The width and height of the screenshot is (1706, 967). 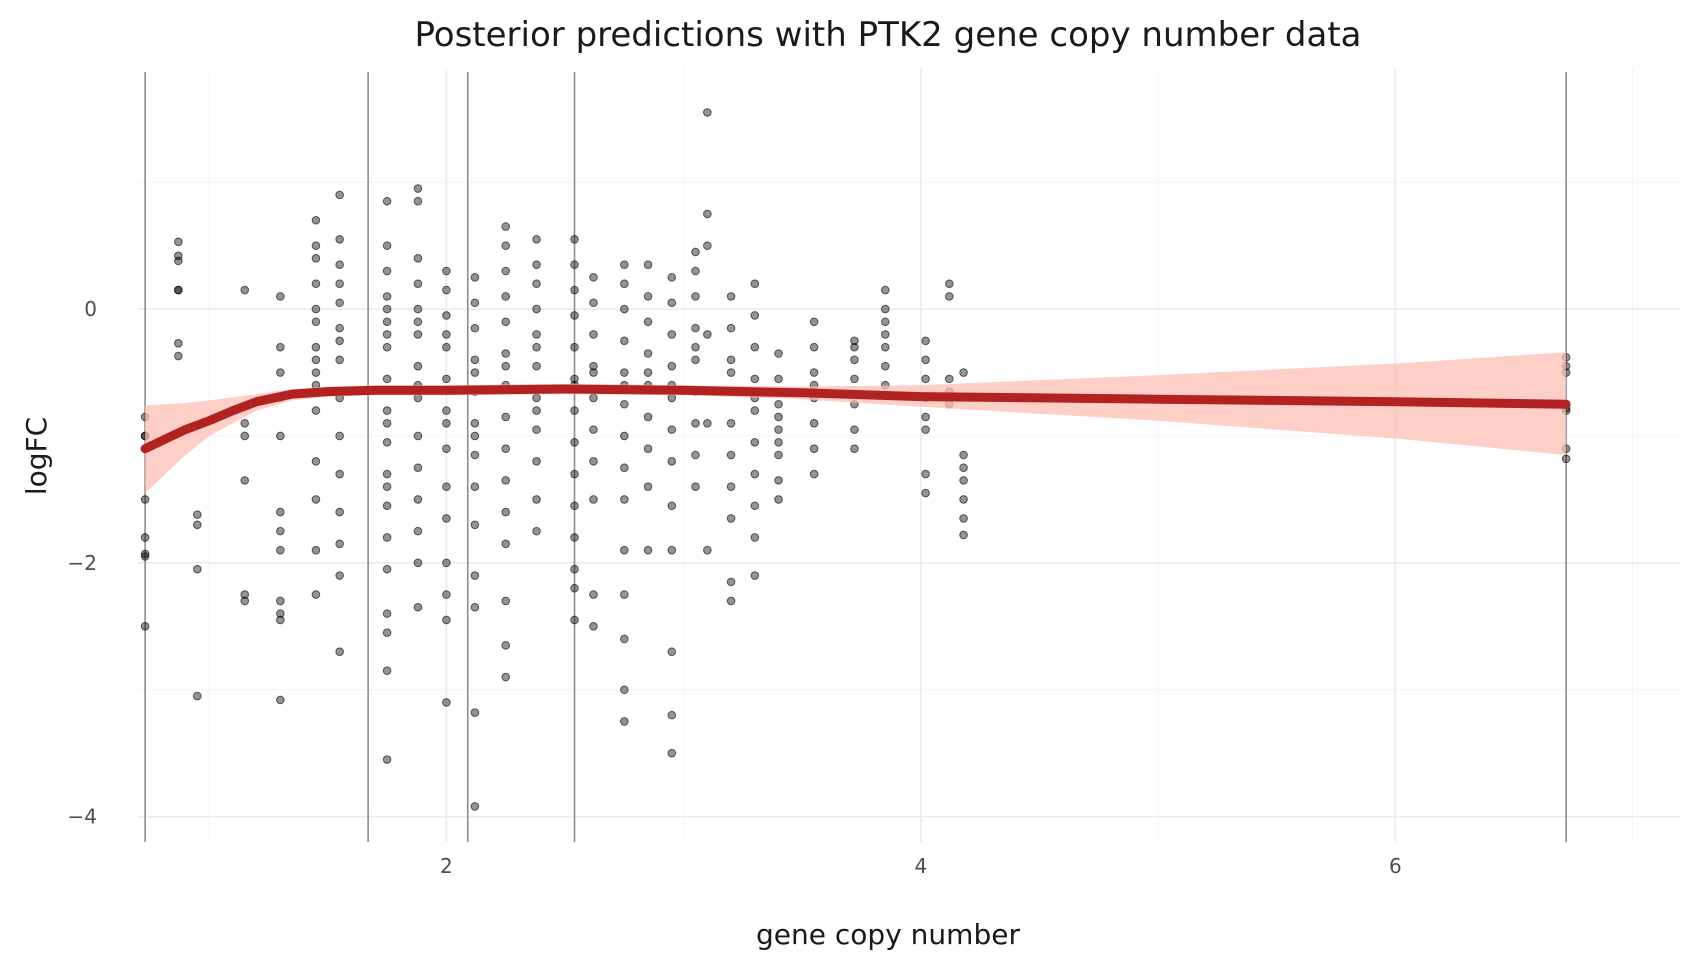 What do you see at coordinates (920, 866) in the screenshot?
I see `x-tick-label: 4` at bounding box center [920, 866].